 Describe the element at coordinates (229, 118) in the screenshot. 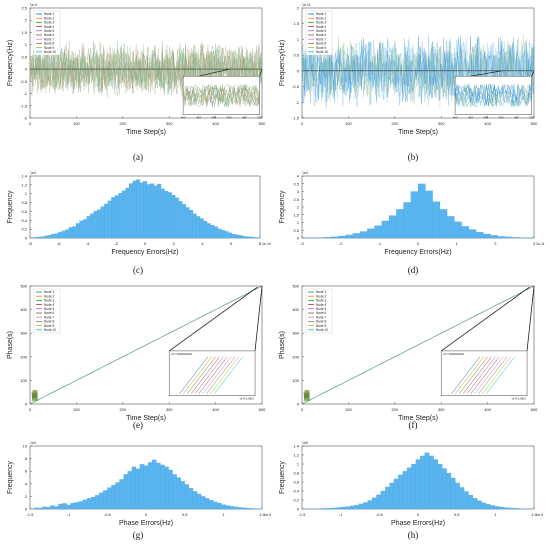

I see `inset-x-tick-label: 460` at that location.